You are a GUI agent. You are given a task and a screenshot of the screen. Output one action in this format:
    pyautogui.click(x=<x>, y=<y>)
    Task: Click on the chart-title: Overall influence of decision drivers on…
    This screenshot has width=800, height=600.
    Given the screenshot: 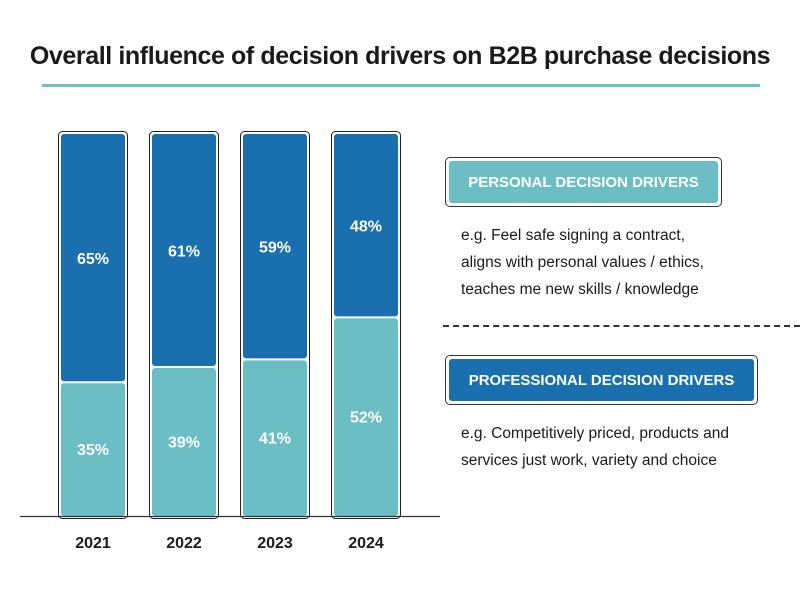 What is the action you would take?
    pyautogui.click(x=400, y=56)
    